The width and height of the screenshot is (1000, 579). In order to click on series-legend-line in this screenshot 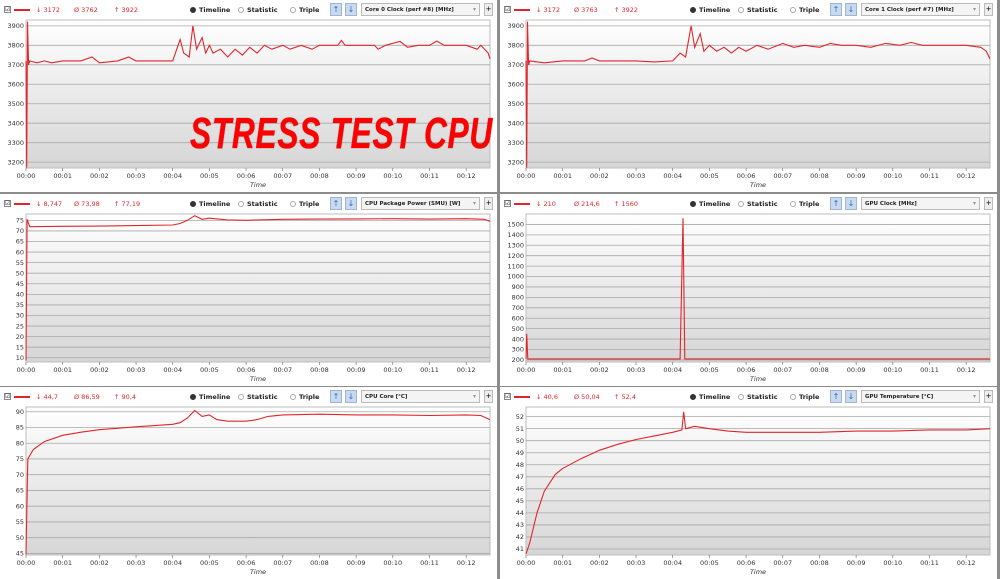, I will do `click(22, 397)`.